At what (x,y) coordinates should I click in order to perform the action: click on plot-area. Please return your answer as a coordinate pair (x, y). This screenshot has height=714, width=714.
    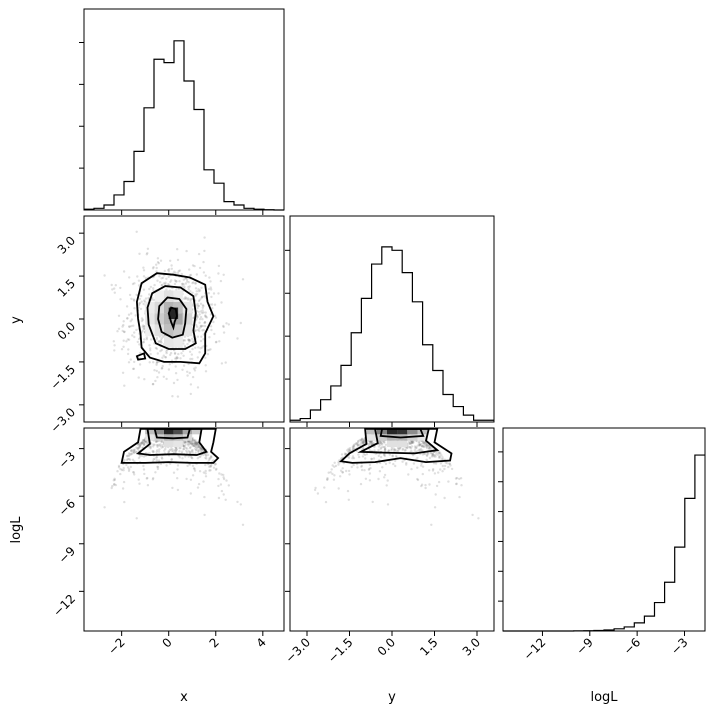
    Looking at the image, I should click on (174, 314).